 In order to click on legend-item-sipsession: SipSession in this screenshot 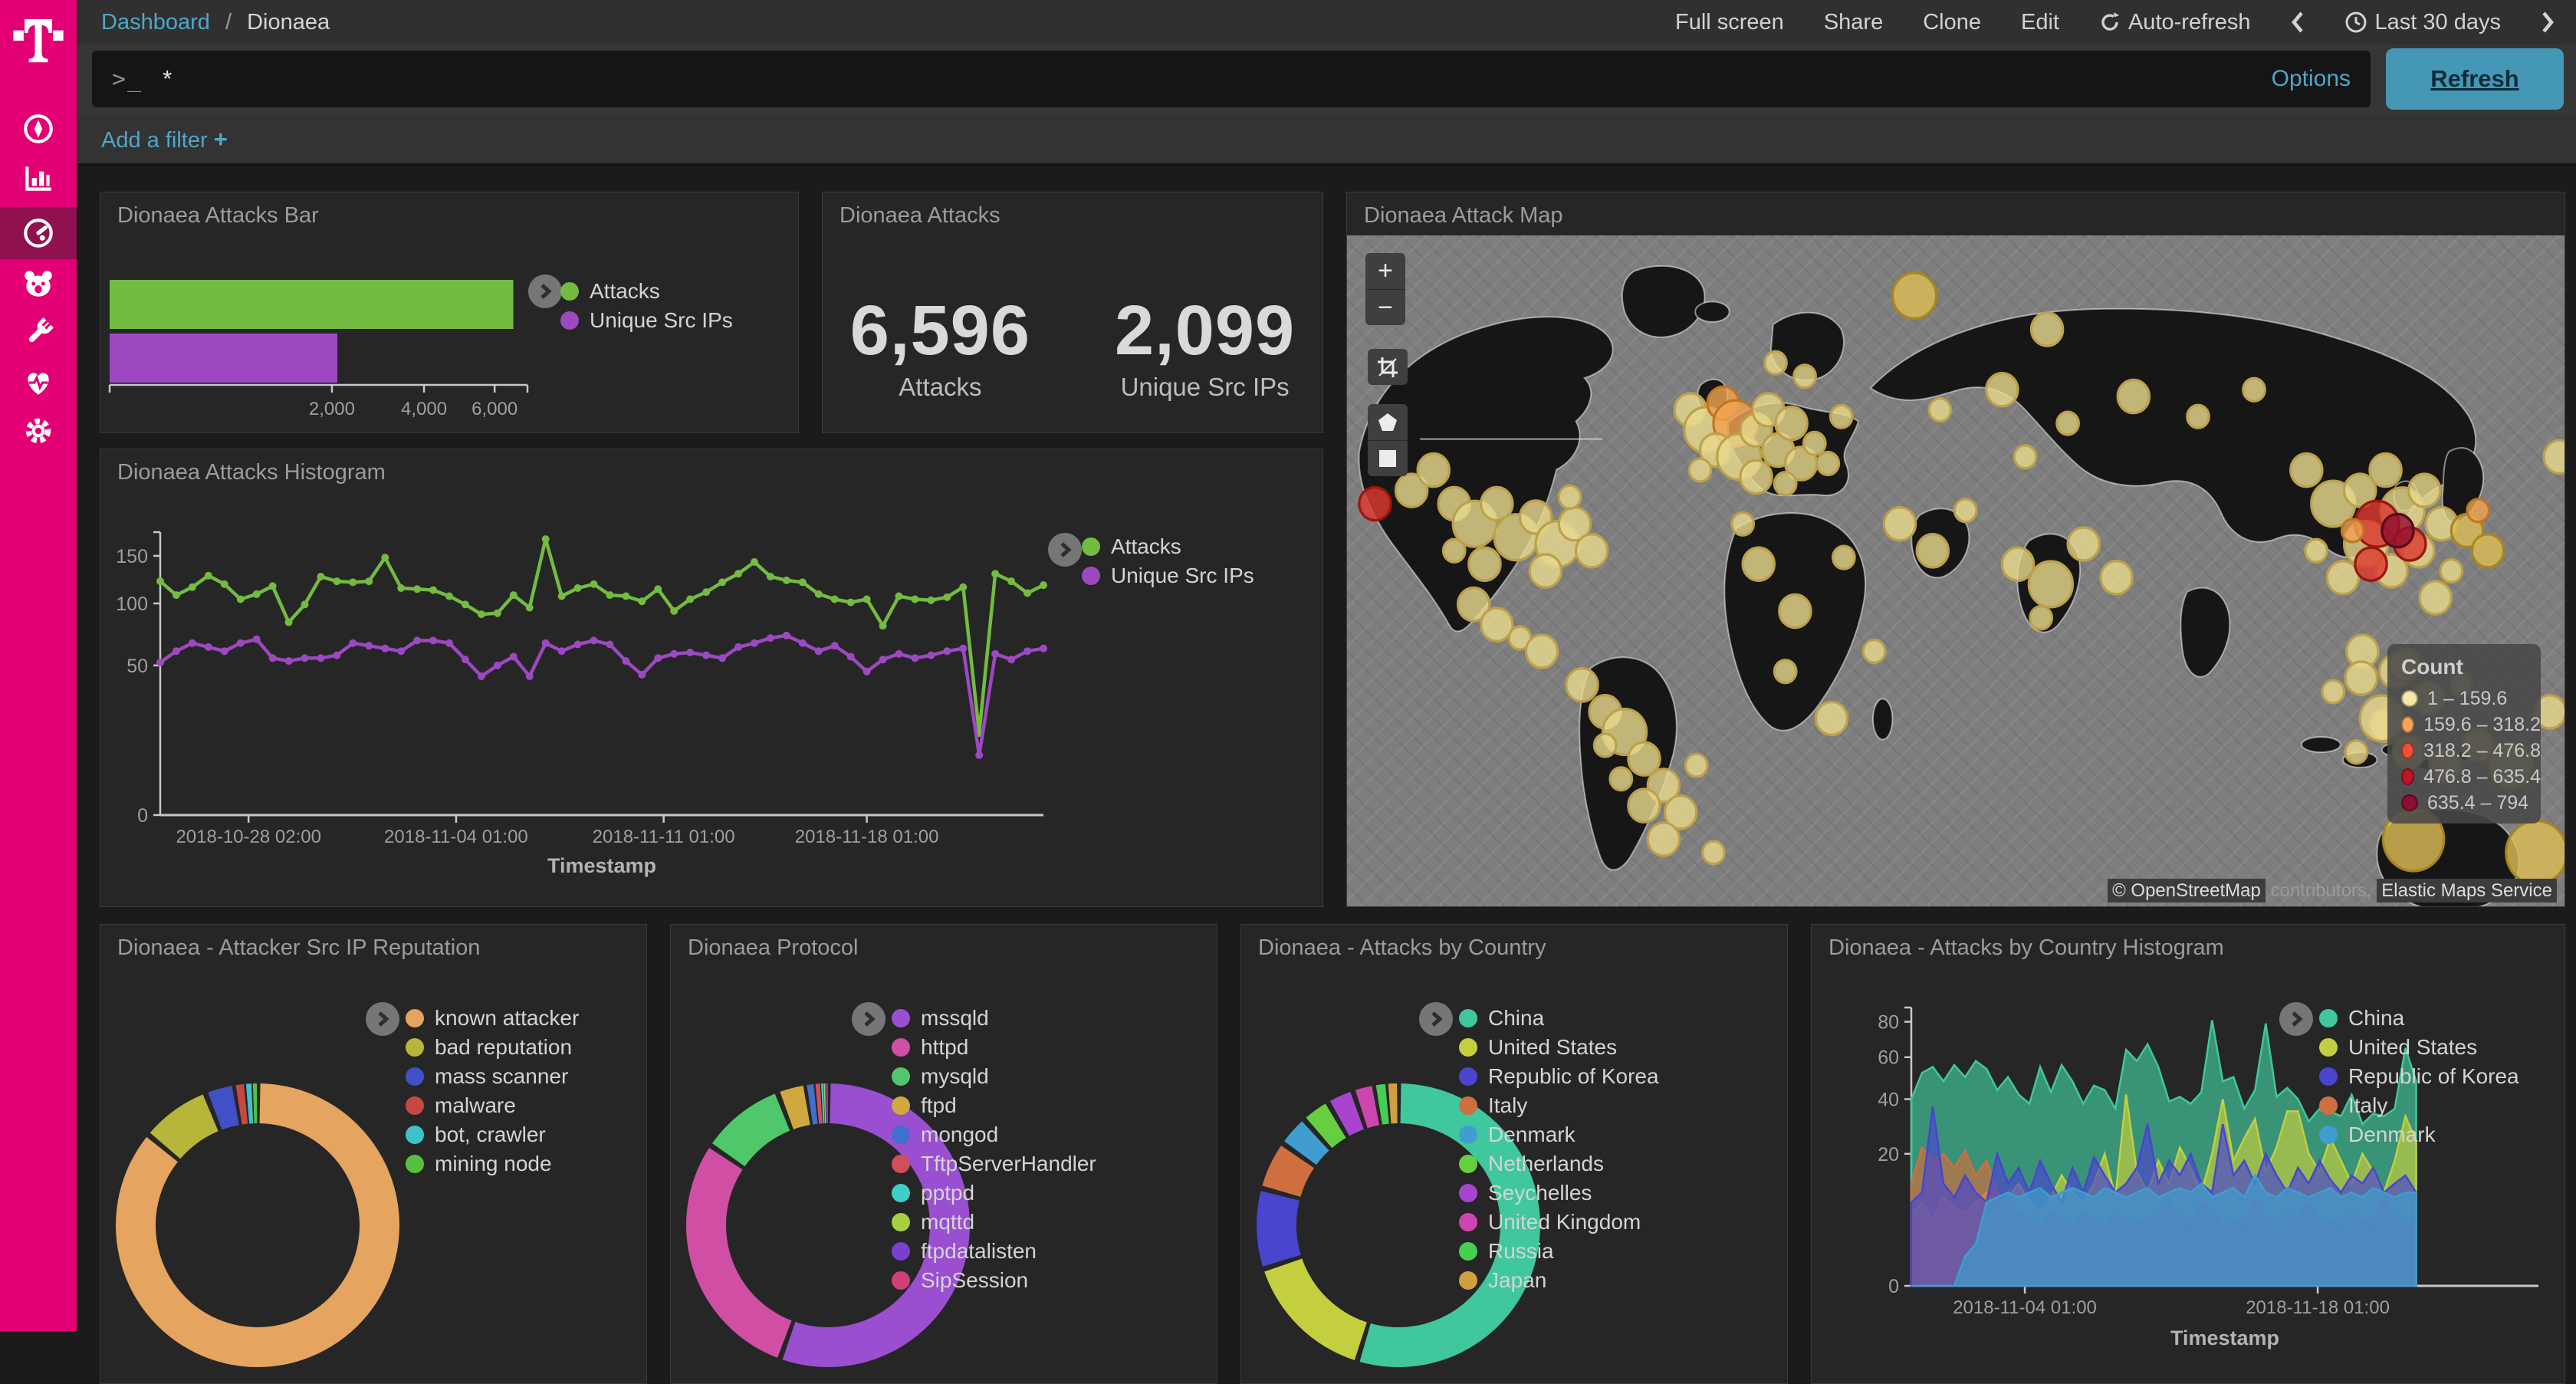, I will do `click(994, 1281)`.